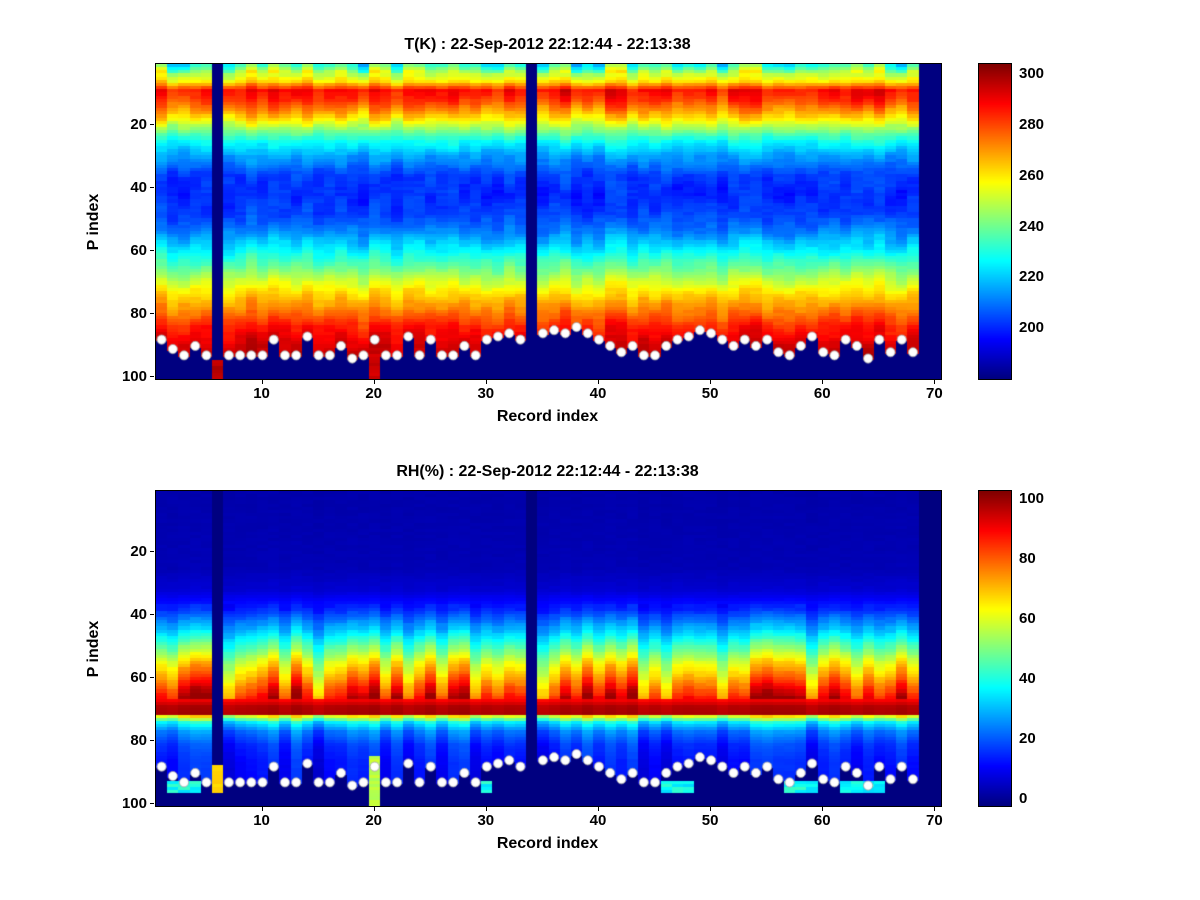  What do you see at coordinates (995, 221) in the screenshot?
I see `temperature-colorbar` at bounding box center [995, 221].